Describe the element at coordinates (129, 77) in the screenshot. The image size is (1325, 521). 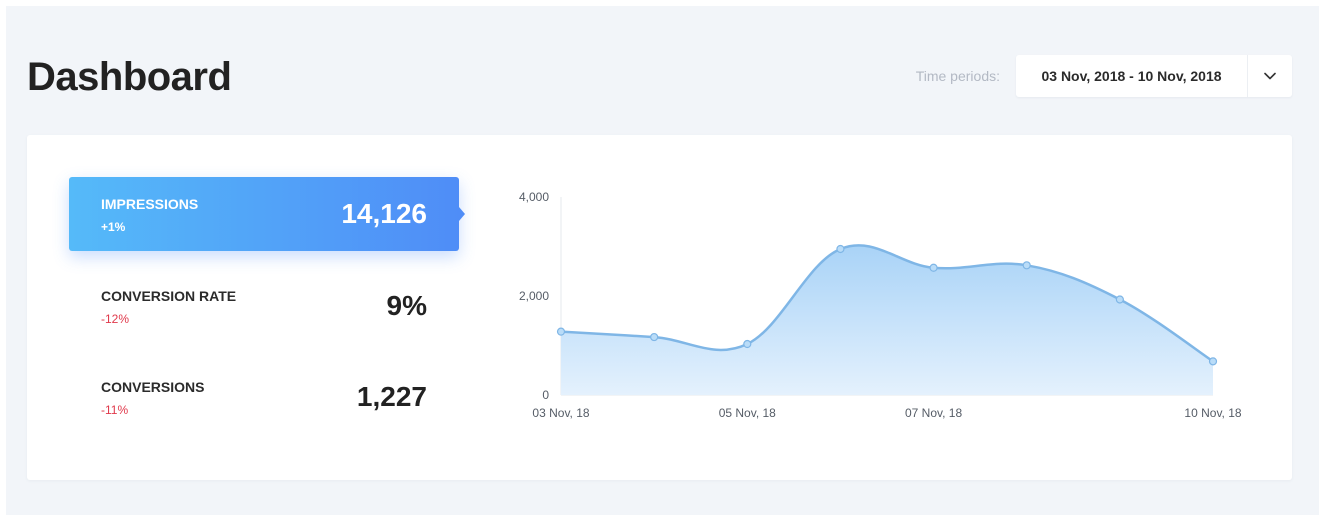
I see `page-title: Dashboard` at that location.